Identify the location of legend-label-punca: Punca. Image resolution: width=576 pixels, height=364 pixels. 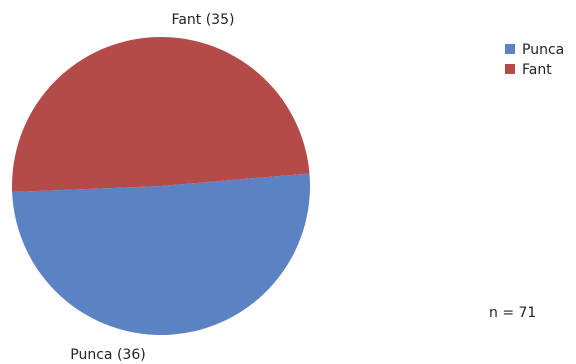
(543, 50).